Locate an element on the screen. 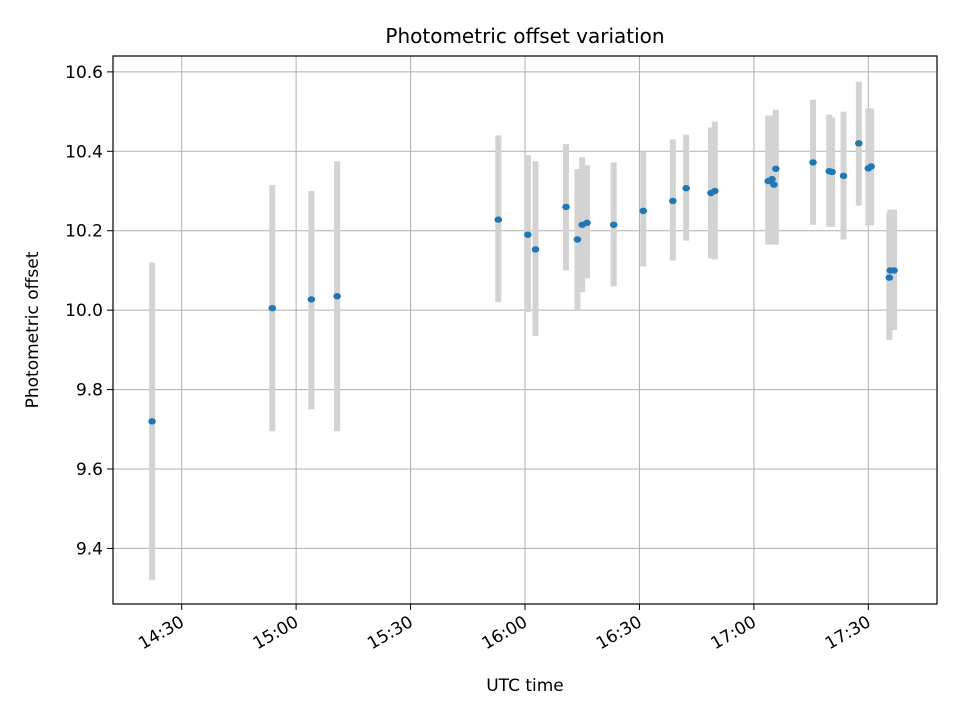  y-axis-ticks: 9.4 9.6 9.8 10.0 10.2 10.4 10.6 is located at coordinates (89, 311).